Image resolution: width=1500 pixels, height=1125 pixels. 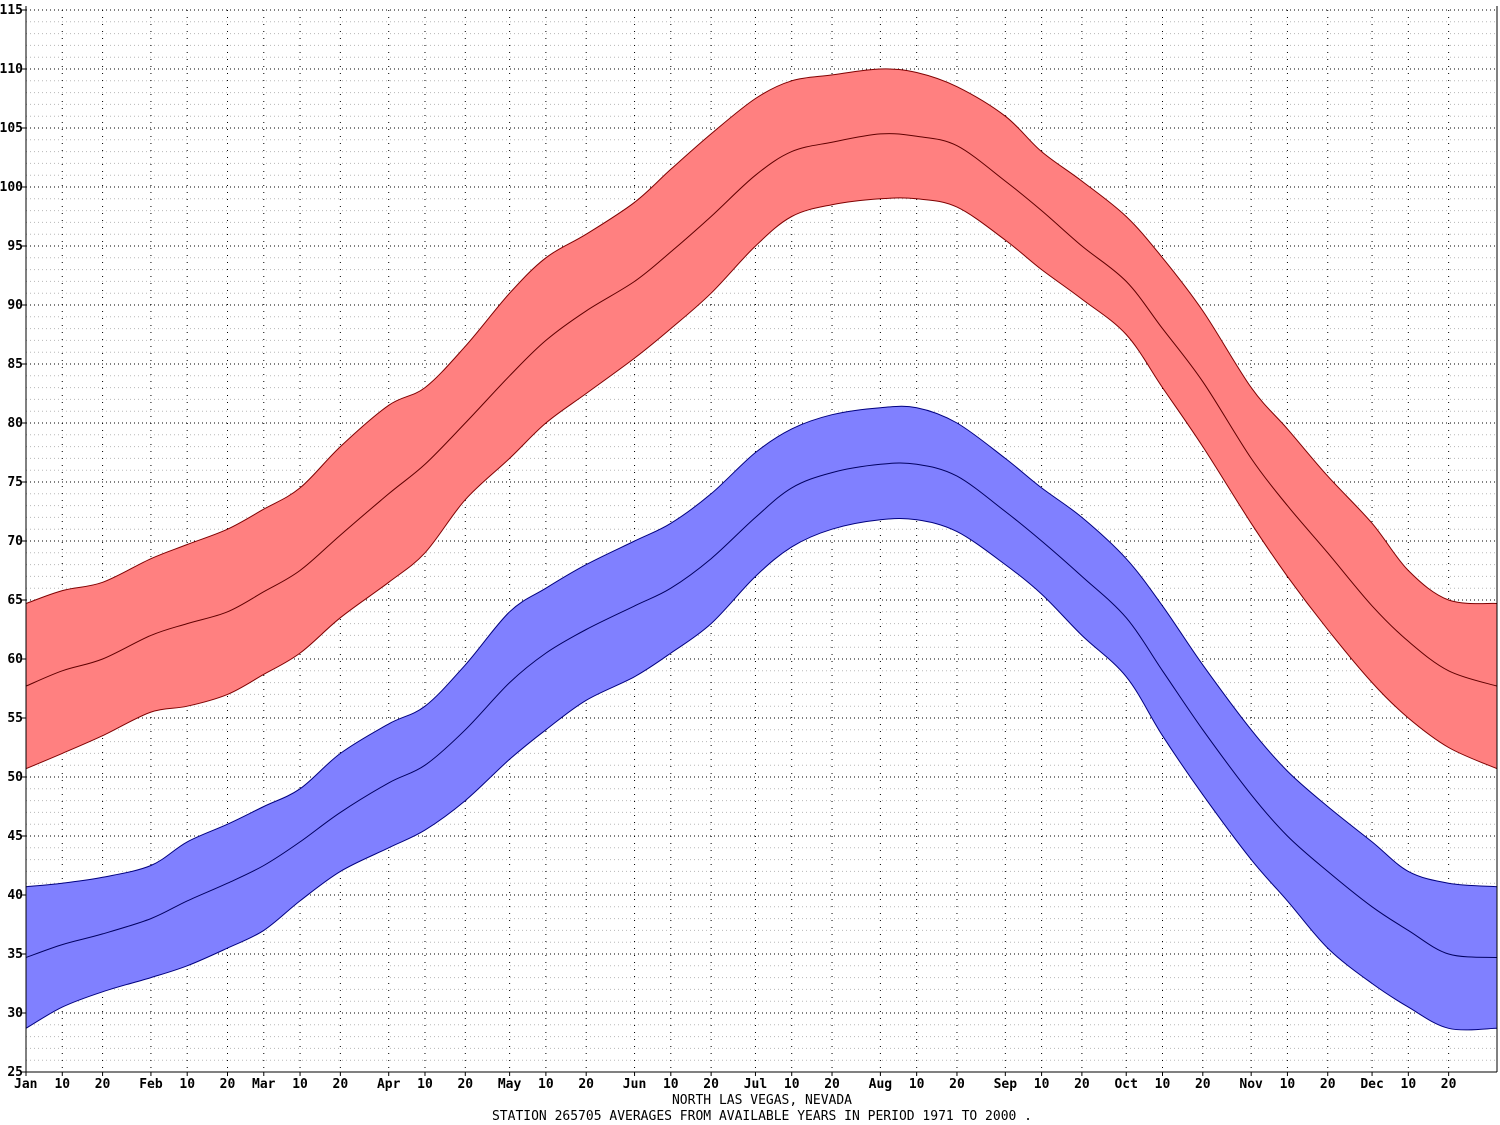 What do you see at coordinates (15, 954) in the screenshot?
I see `y-tick-label: 35` at bounding box center [15, 954].